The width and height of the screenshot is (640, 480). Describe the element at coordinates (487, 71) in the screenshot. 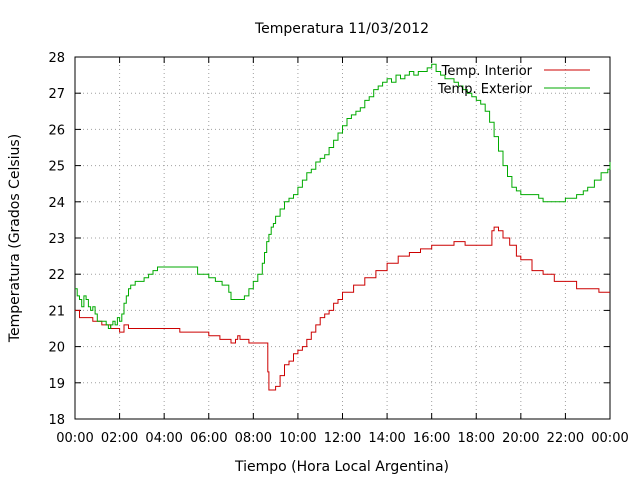

I see `legend-label-interior: Temp. Interior` at that location.